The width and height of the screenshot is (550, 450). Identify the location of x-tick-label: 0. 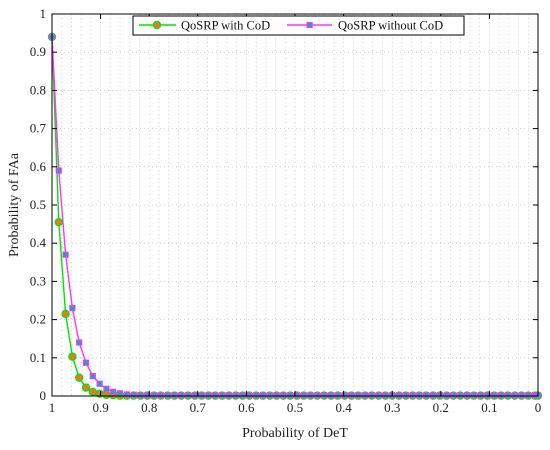
(538, 407).